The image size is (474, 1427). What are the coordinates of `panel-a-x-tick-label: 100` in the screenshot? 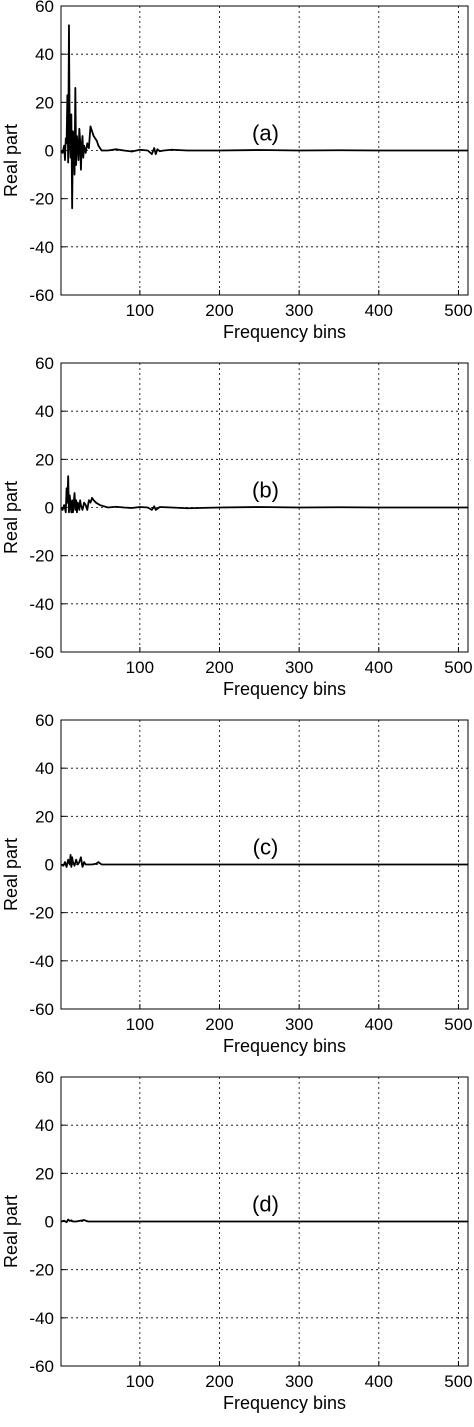 It's located at (140, 310).